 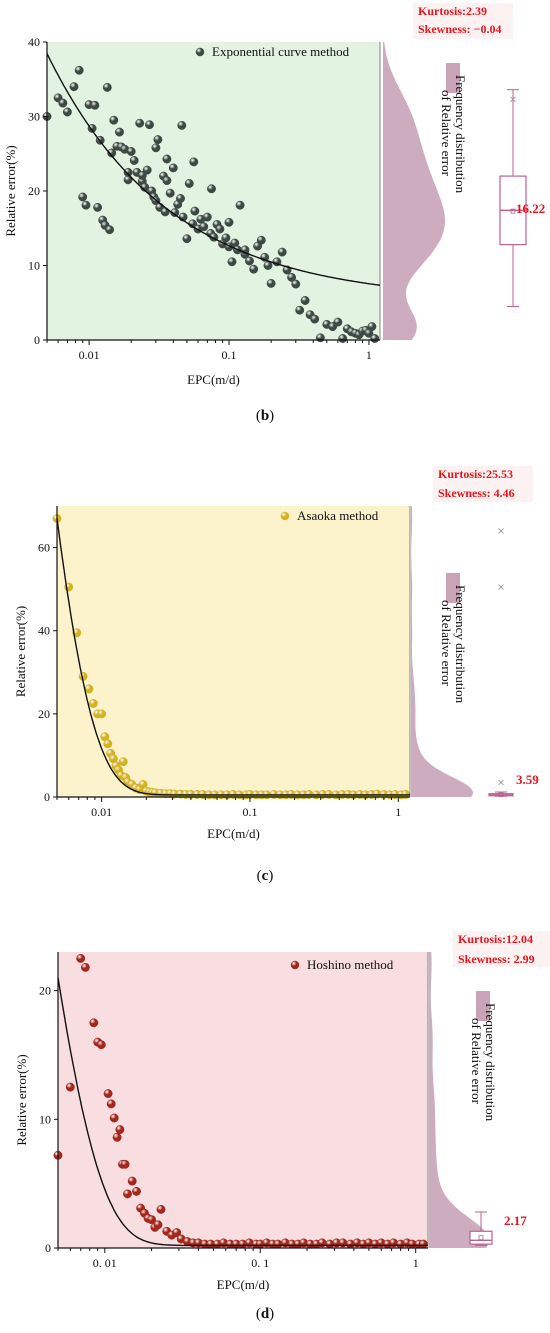 I want to click on y-tick-label: 40, so click(x=44, y=631).